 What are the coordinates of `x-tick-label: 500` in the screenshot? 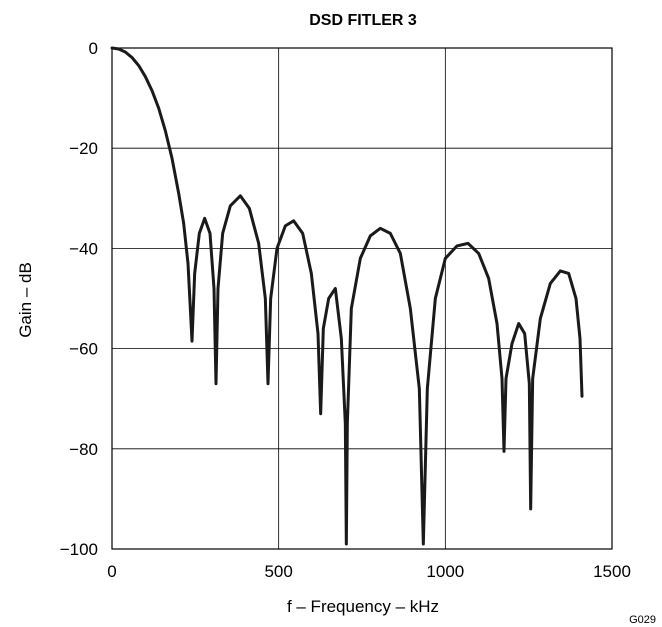 It's located at (278, 571).